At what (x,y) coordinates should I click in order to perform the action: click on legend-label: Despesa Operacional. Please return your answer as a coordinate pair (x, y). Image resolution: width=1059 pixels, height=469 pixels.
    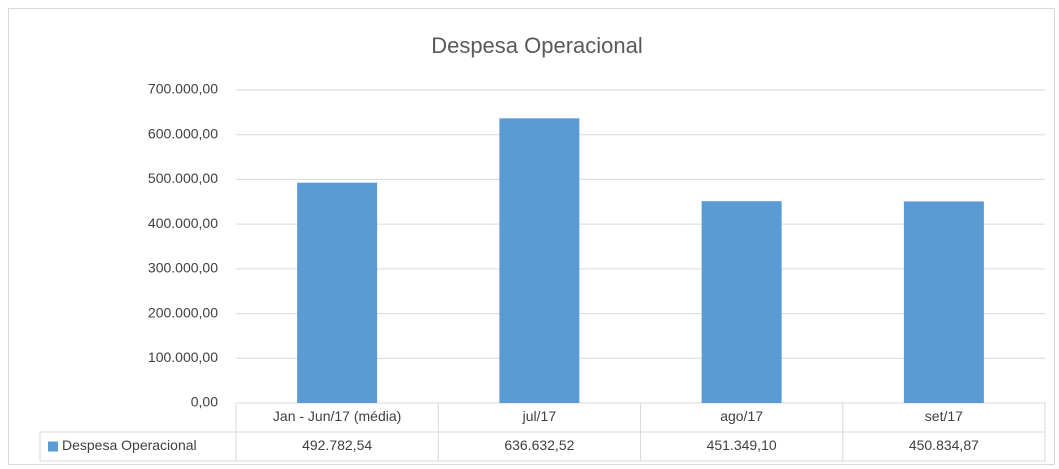
    Looking at the image, I should click on (129, 445).